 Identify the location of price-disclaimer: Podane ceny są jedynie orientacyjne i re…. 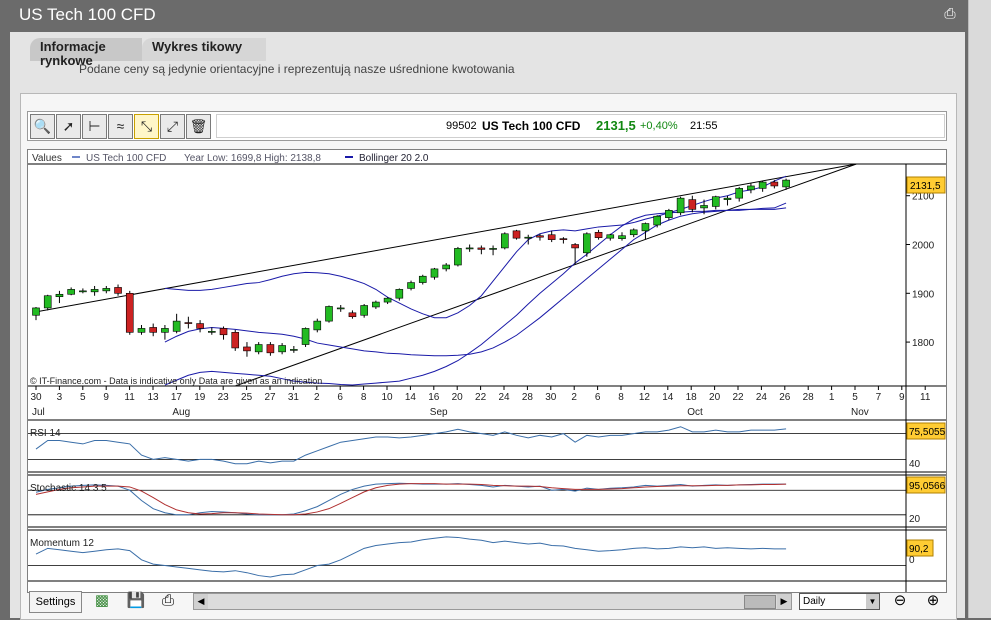
(297, 69).